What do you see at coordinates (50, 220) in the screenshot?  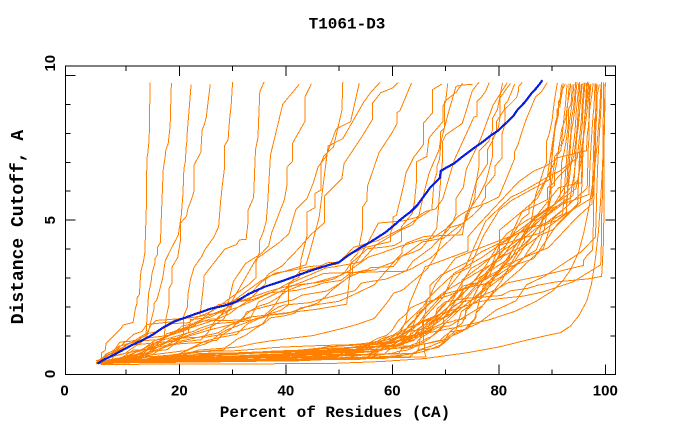 I see `y-tick-label-5: 5` at bounding box center [50, 220].